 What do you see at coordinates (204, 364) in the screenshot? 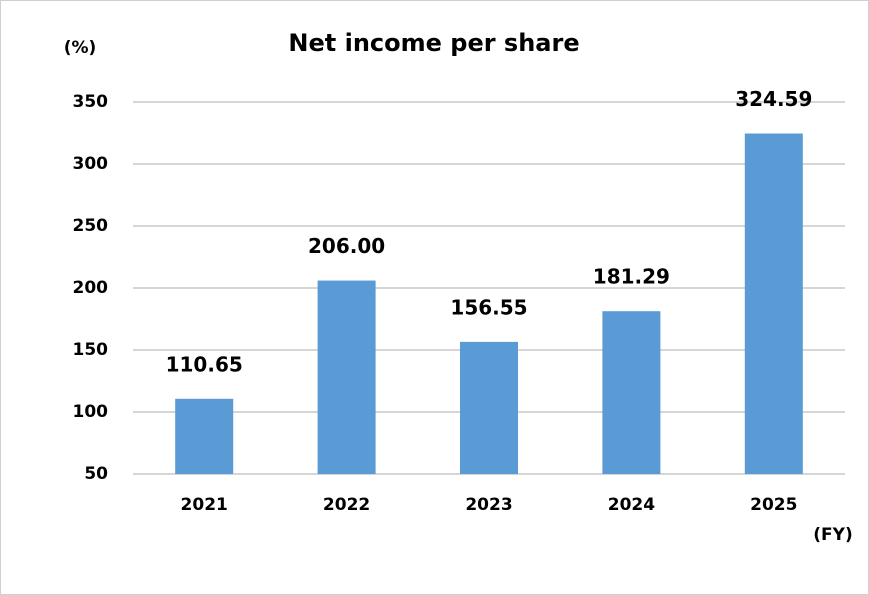
I see `value-label: 110.65` at bounding box center [204, 364].